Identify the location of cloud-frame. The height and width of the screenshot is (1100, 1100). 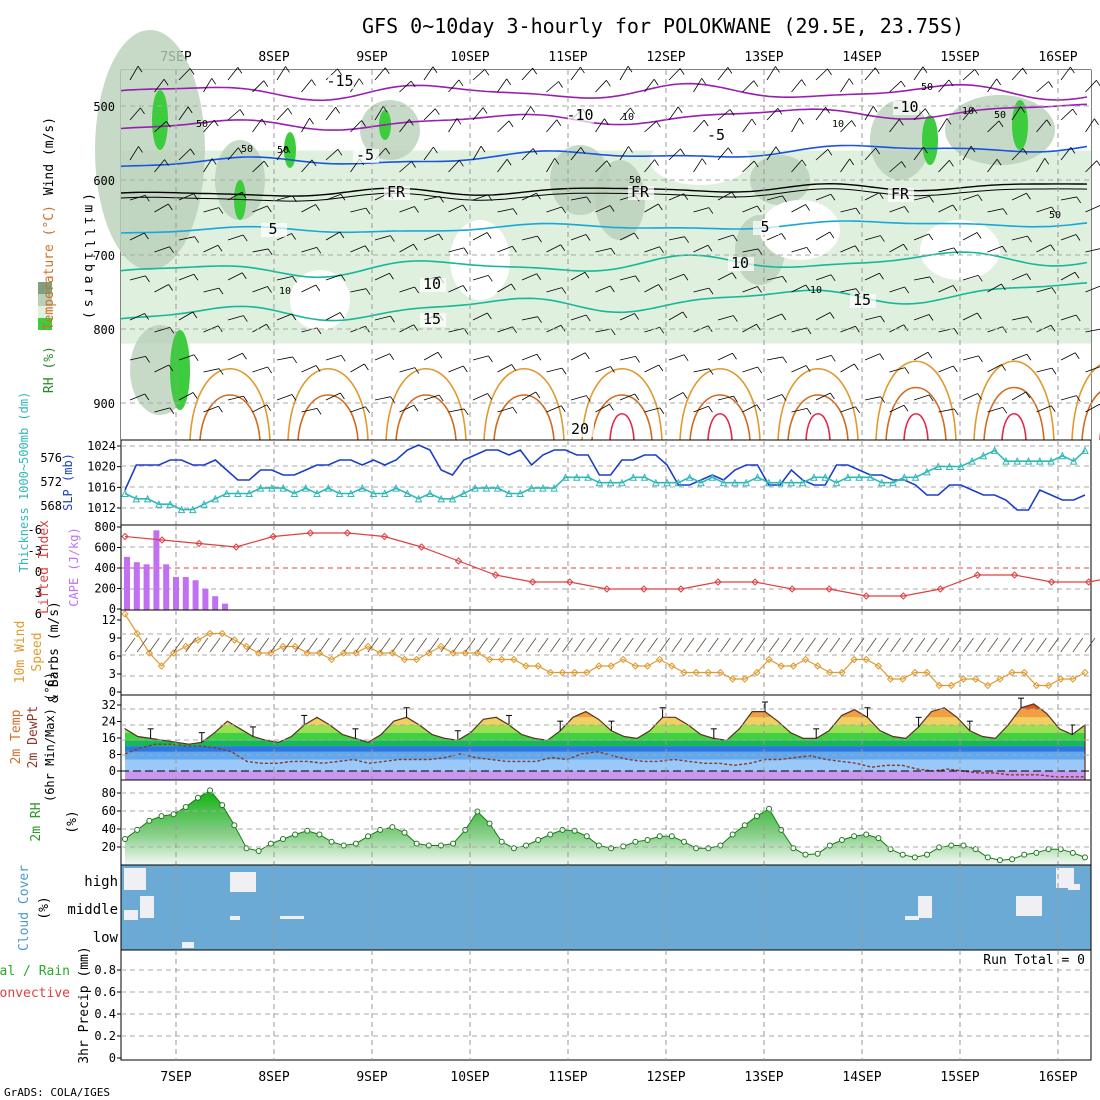
(606, 907).